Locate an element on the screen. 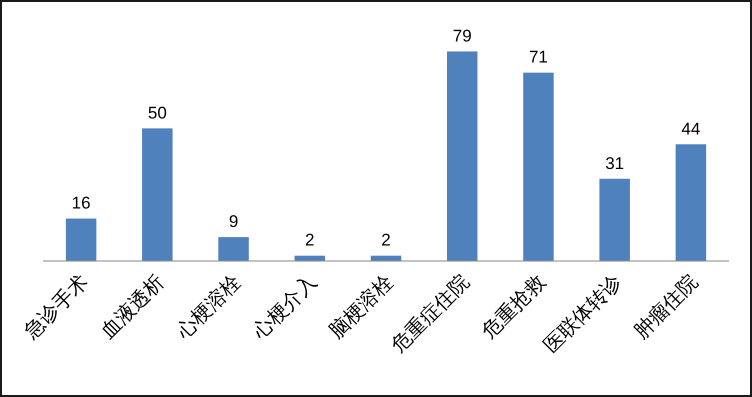 This screenshot has width=752, height=397. x-tick-label: 心梗介入 is located at coordinates (285, 307).